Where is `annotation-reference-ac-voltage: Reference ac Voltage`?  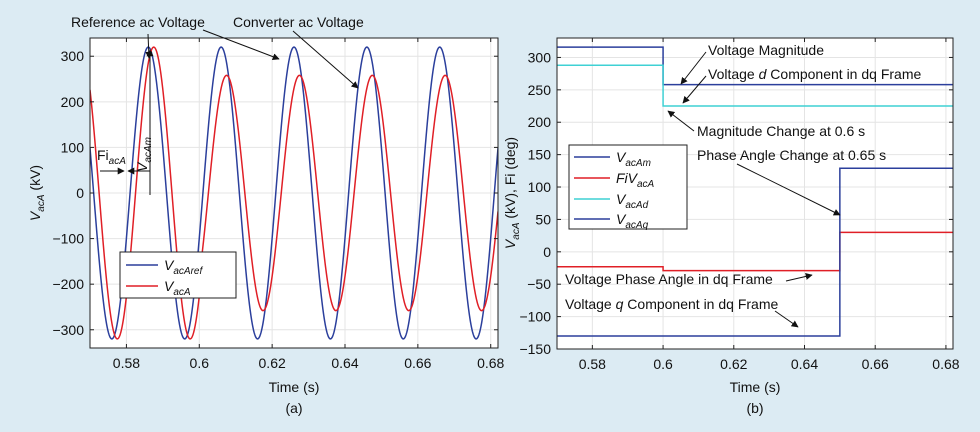
annotation-reference-ac-voltage: Reference ac Voltage is located at coordinates (138, 22).